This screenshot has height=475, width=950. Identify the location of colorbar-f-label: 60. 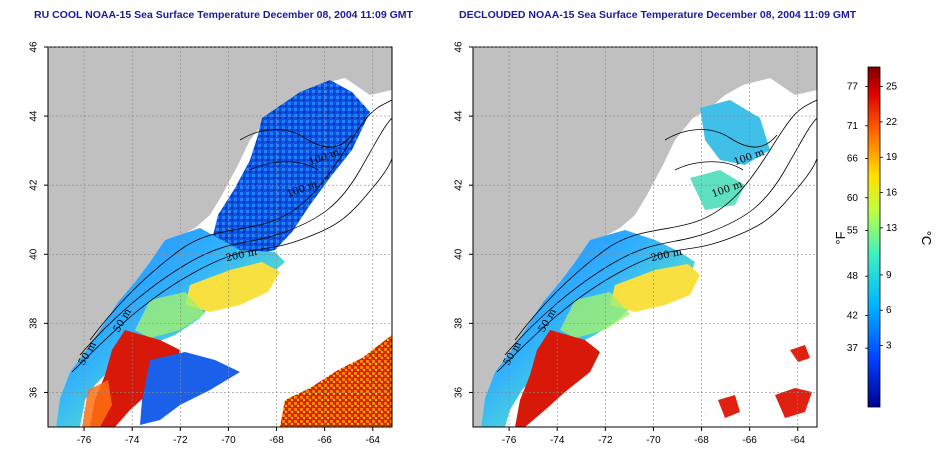
(853, 198).